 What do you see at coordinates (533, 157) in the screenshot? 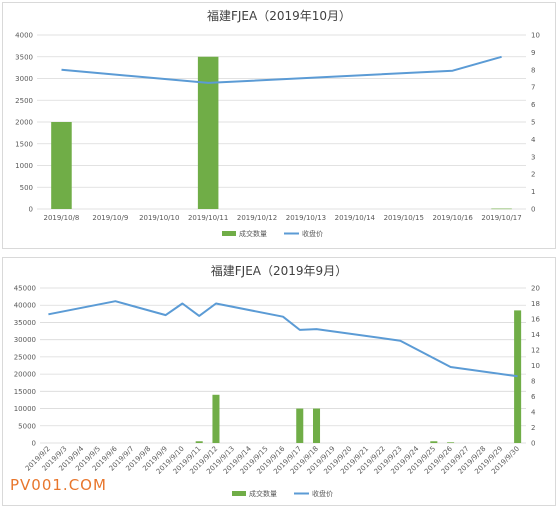
I see `y2-tick-label: 3` at bounding box center [533, 157].